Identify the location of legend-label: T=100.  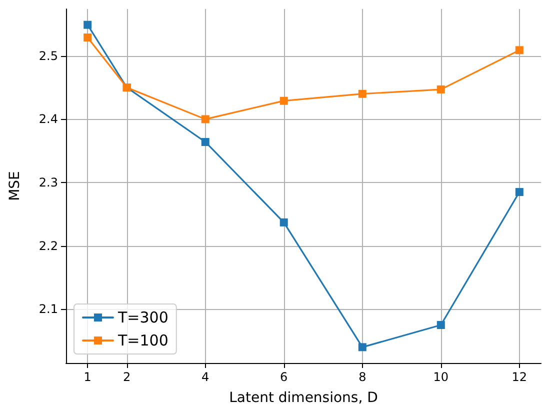
(142, 341).